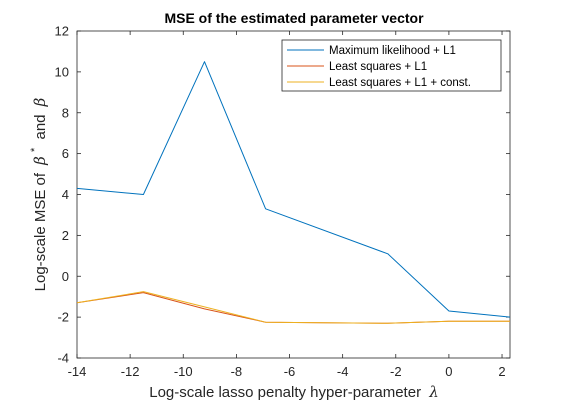 The height and width of the screenshot is (403, 567). Describe the element at coordinates (396, 371) in the screenshot. I see `x-tick-label: -2` at that location.